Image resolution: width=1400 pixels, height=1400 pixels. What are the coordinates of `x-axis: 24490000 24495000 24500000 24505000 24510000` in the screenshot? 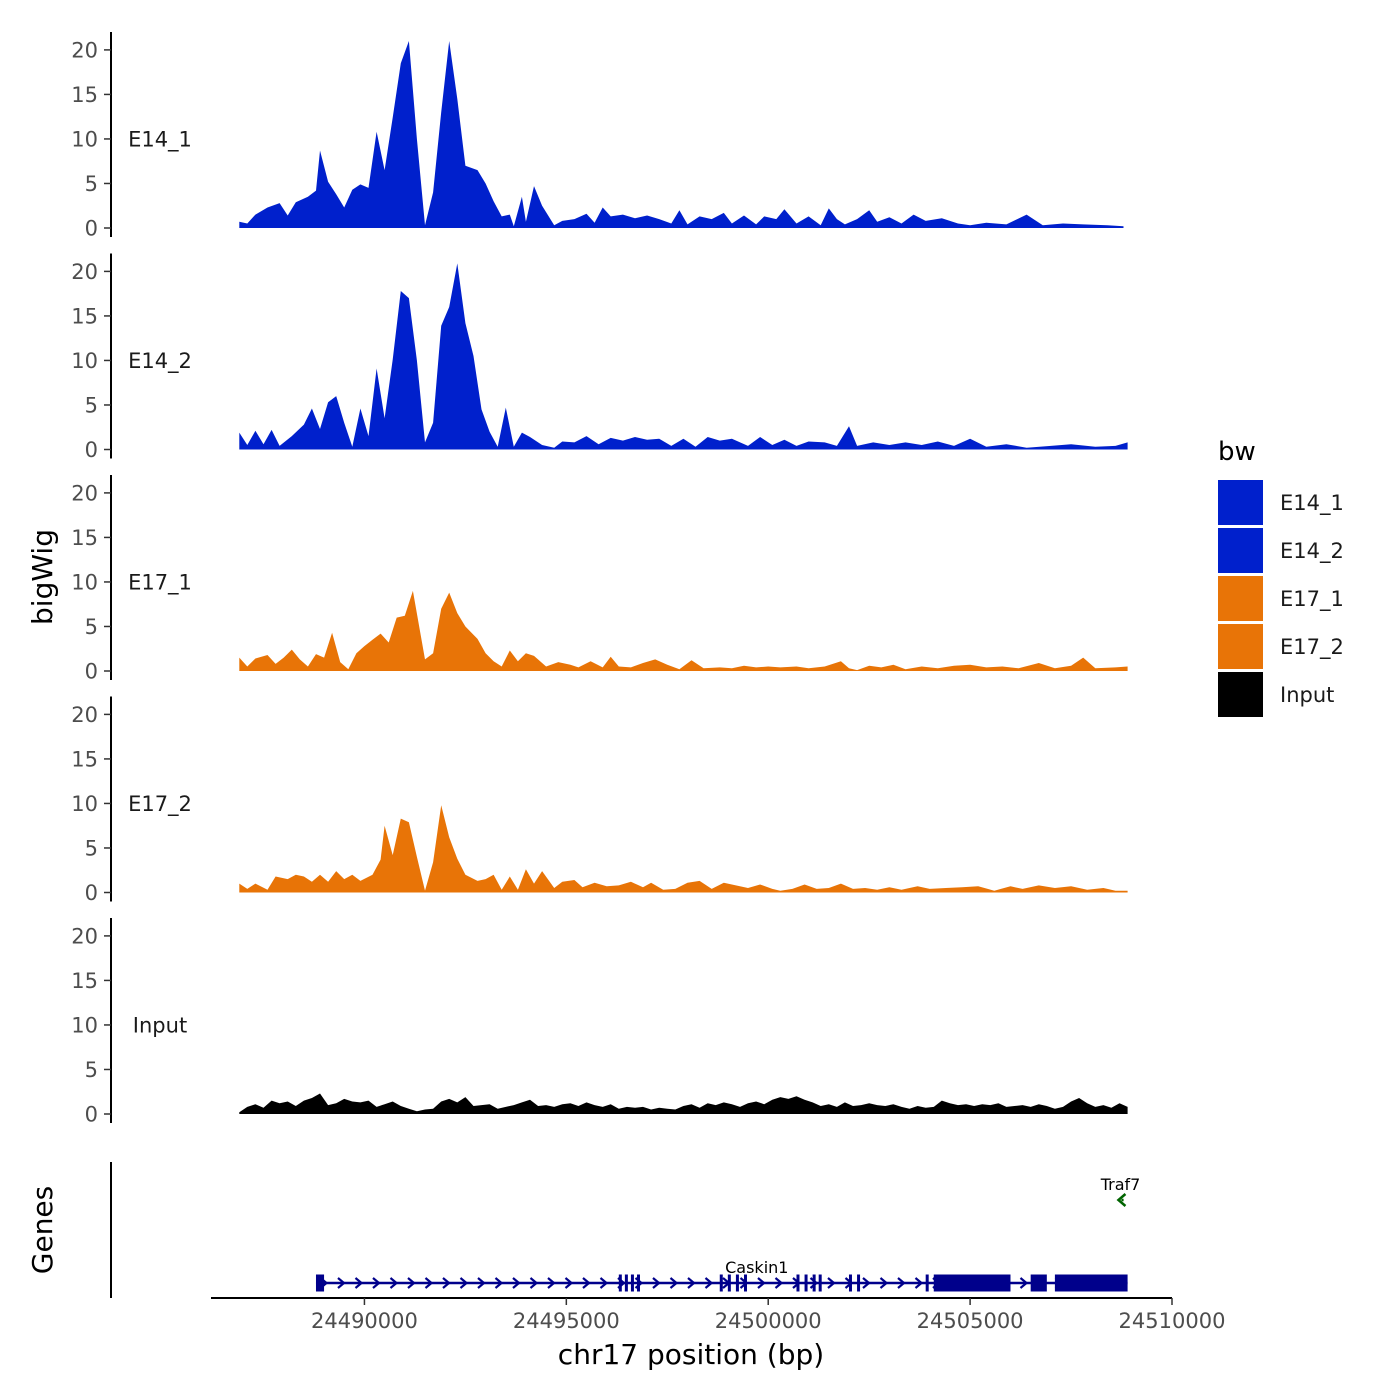 It's located at (718, 1315).